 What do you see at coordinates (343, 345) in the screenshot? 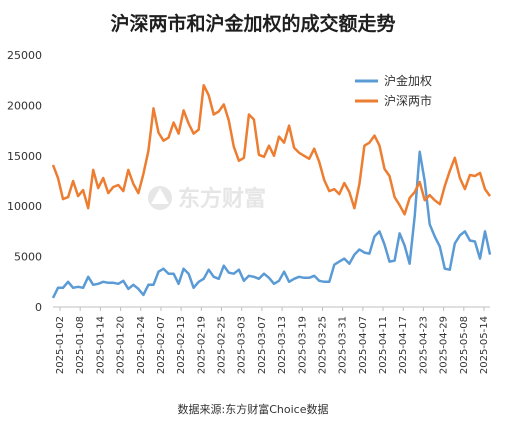
I see `x-tick-label: 2025-03-31` at bounding box center [343, 345].